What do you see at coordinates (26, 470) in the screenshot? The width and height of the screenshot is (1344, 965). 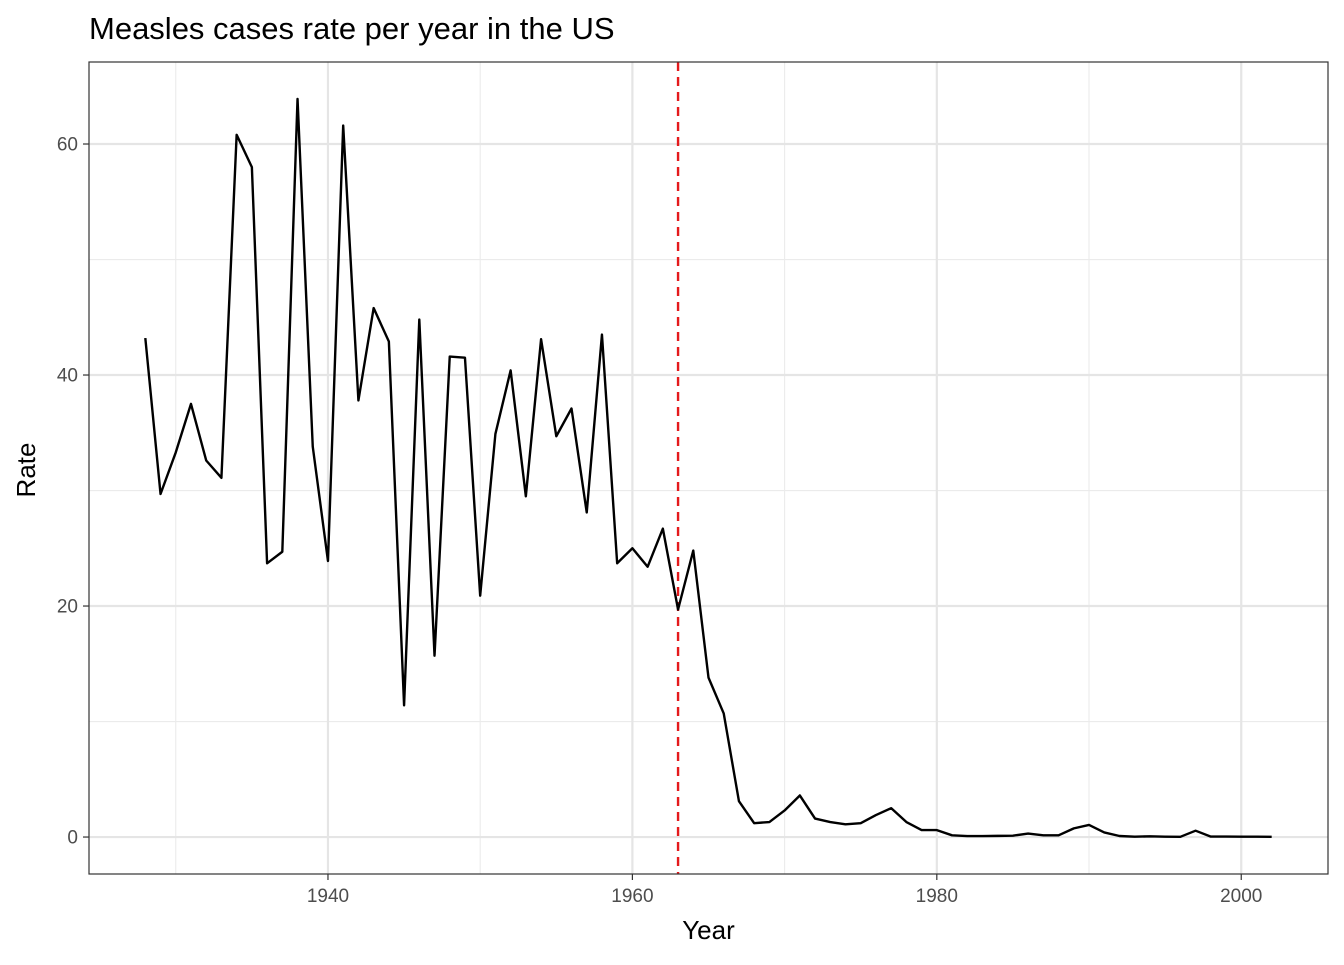 I see `y-axis-title: Rate` at bounding box center [26, 470].